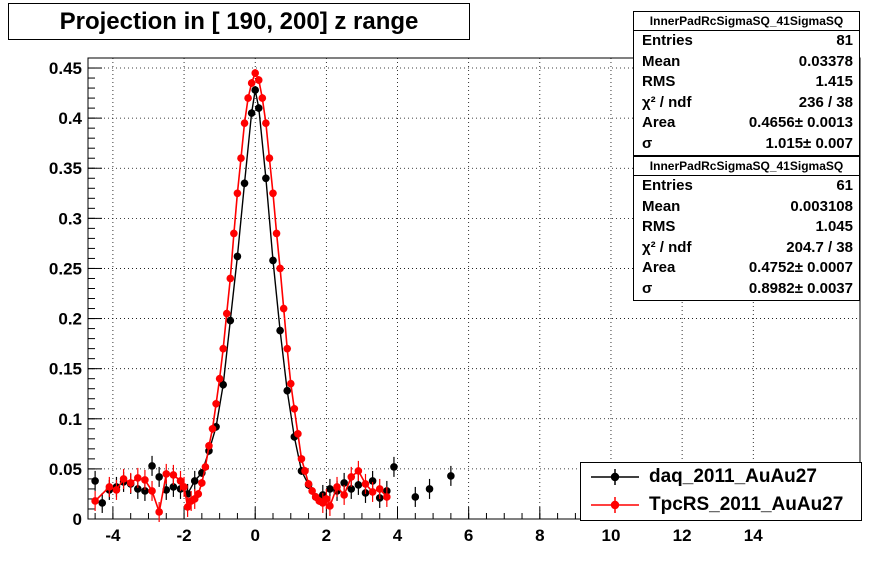  I want to click on stats-row: σ 0.8982± 0.0037, so click(746, 289).